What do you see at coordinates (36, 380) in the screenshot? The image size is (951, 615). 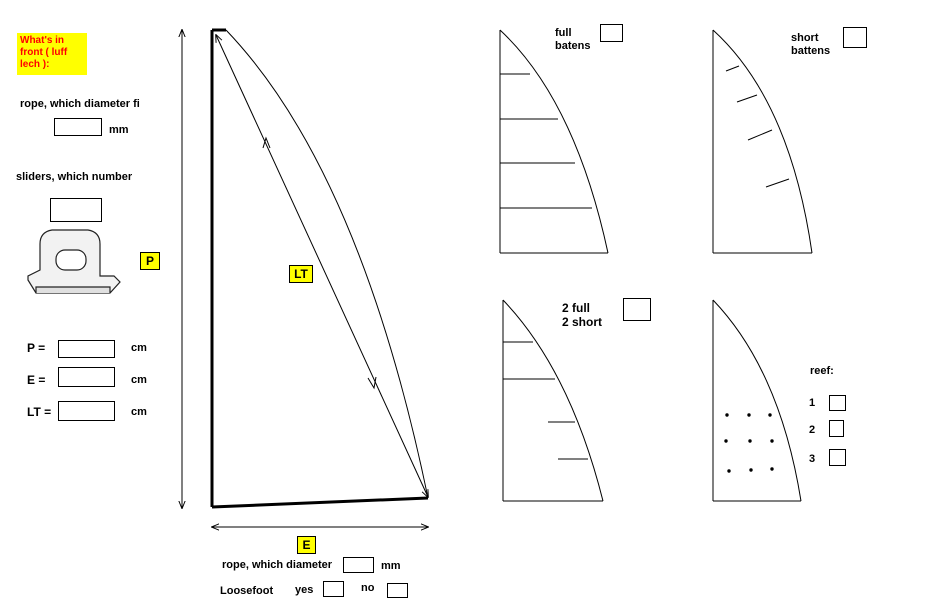 I see `e-measure-label: E =` at bounding box center [36, 380].